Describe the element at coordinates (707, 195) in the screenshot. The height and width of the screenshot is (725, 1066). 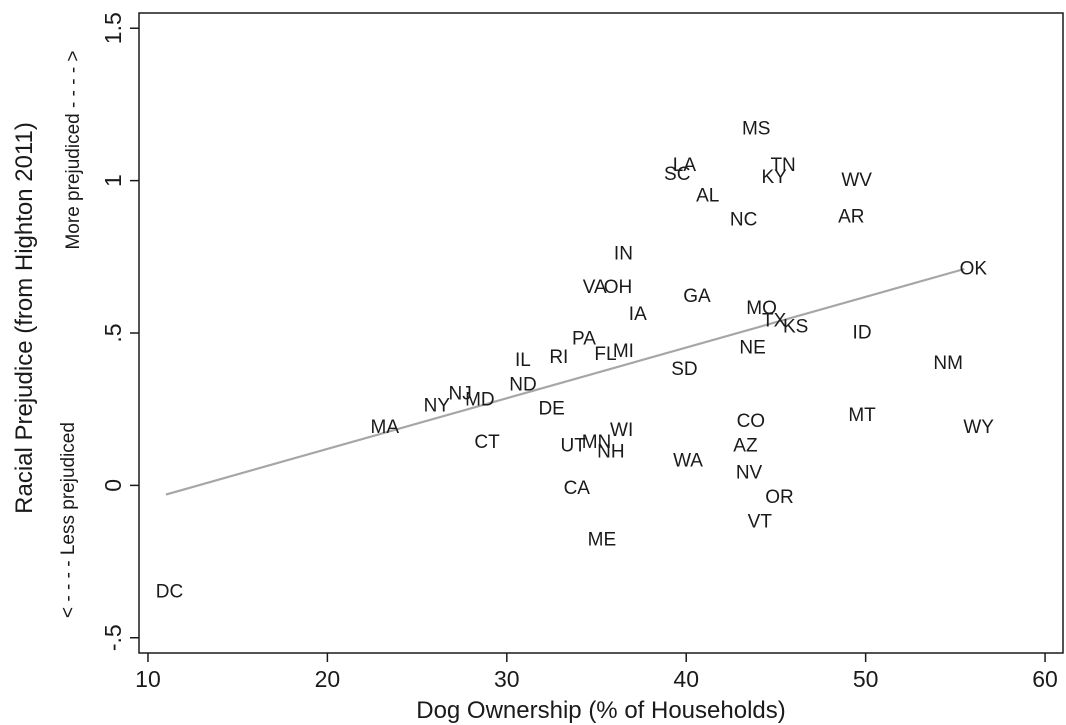
I see `point-label-al: AL` at that location.